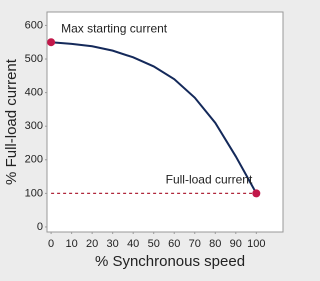 The height and width of the screenshot is (281, 320). Describe the element at coordinates (256, 244) in the screenshot. I see `x-tick-label: 100` at that location.